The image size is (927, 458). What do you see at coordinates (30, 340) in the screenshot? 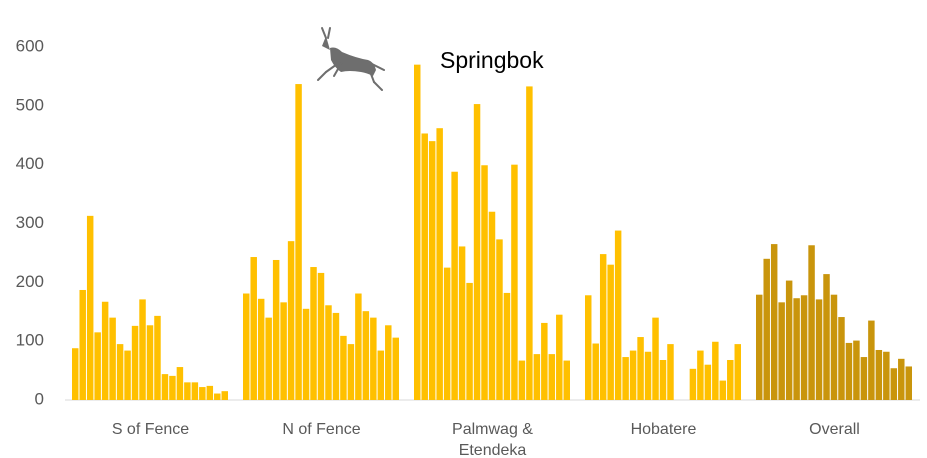
I see `y-tick-label: 100` at bounding box center [30, 340].